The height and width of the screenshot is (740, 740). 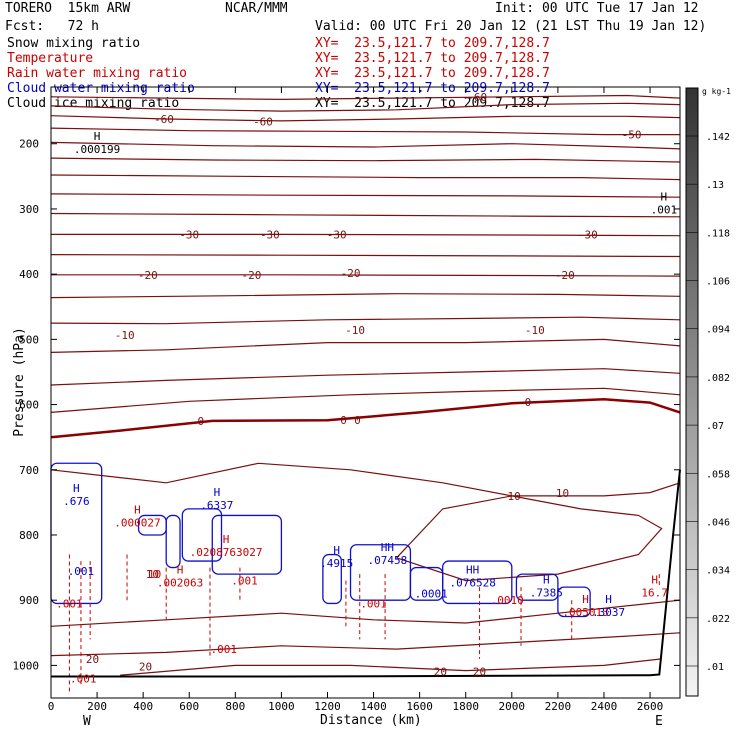 I want to click on x-tick-label: 600, so click(x=189, y=706).